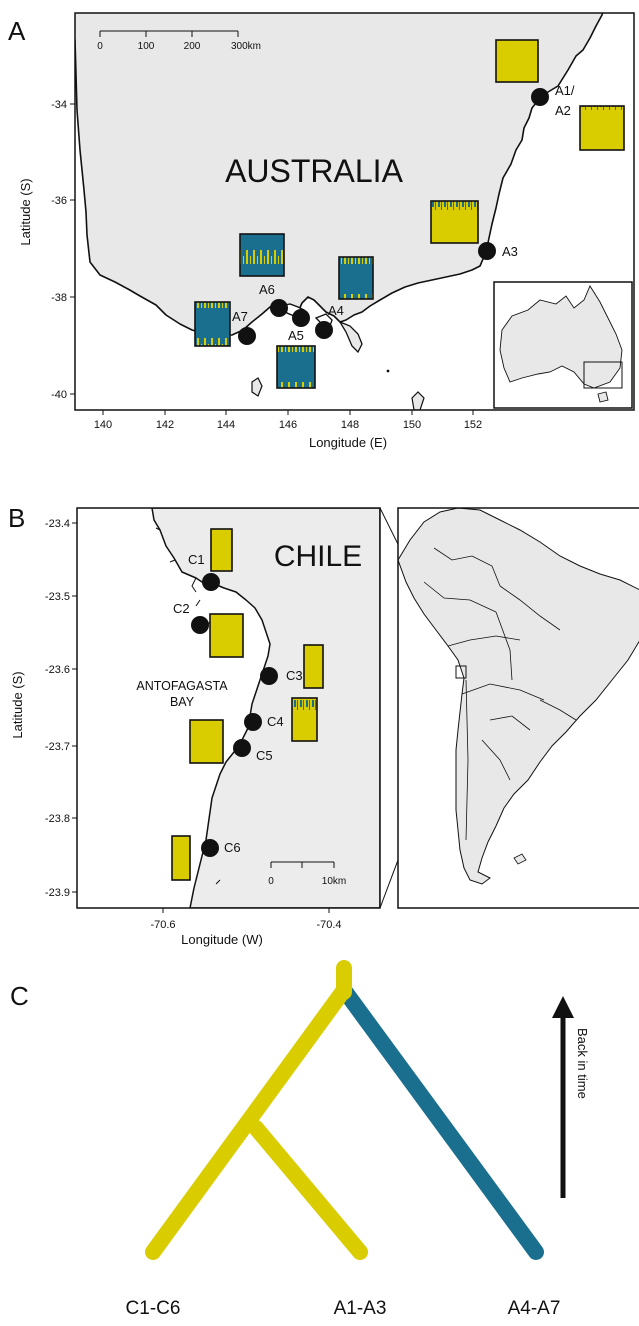  I want to click on branch-a1-a3, so click(308, 1190).